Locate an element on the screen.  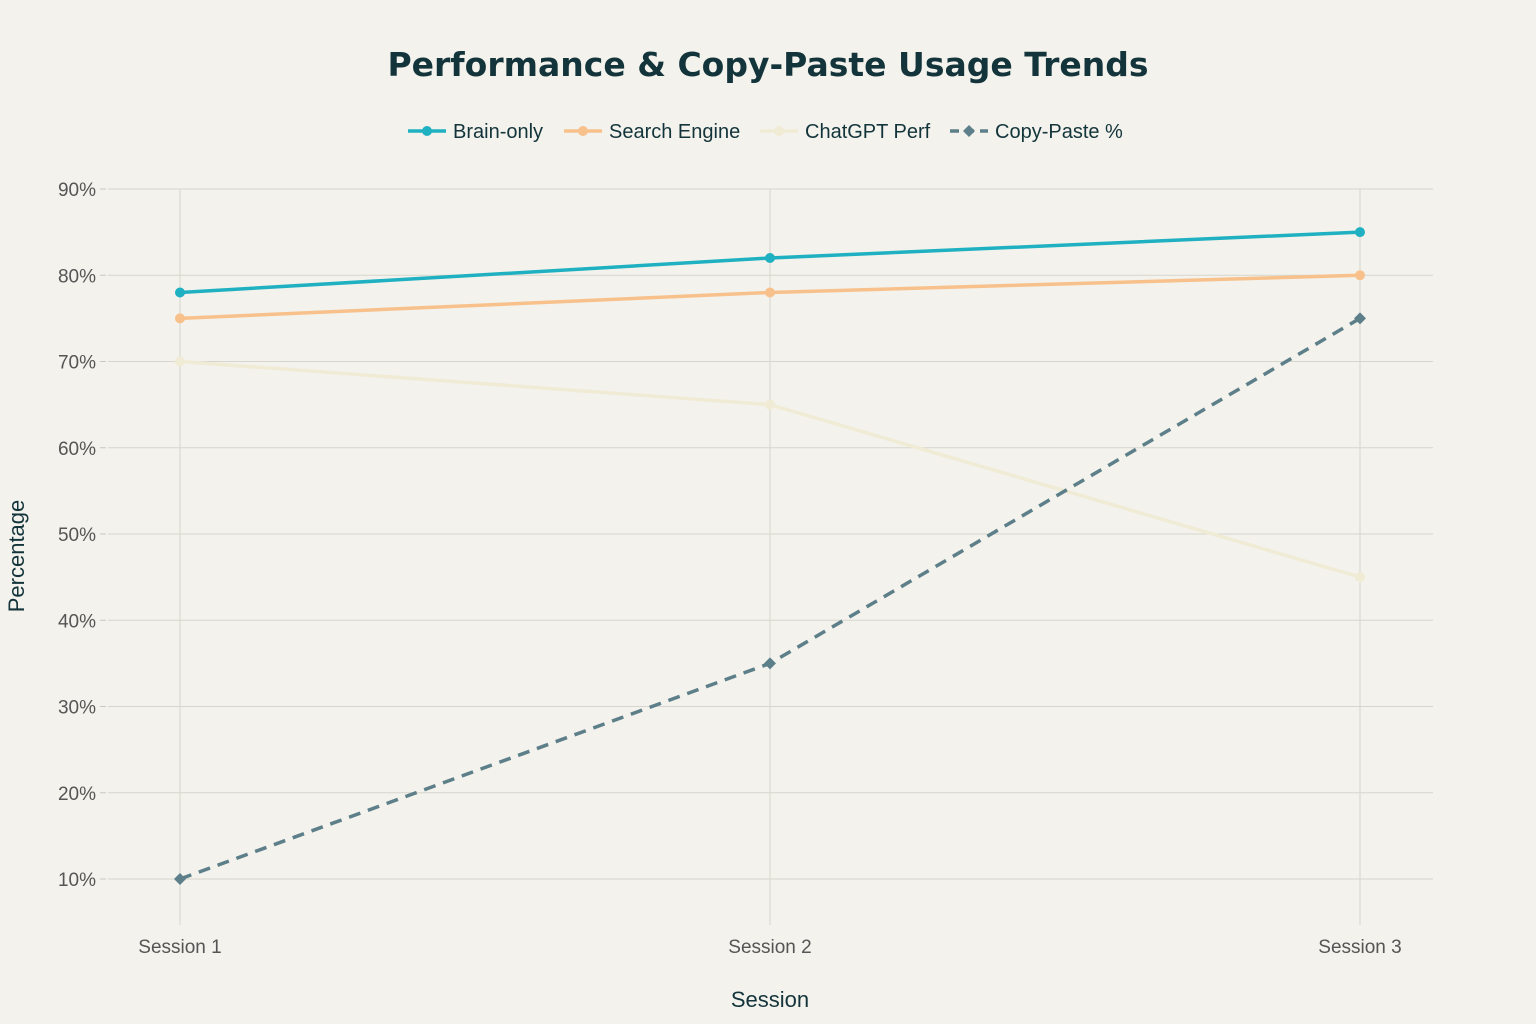
y-tick-label-30: 30% is located at coordinates (77, 708).